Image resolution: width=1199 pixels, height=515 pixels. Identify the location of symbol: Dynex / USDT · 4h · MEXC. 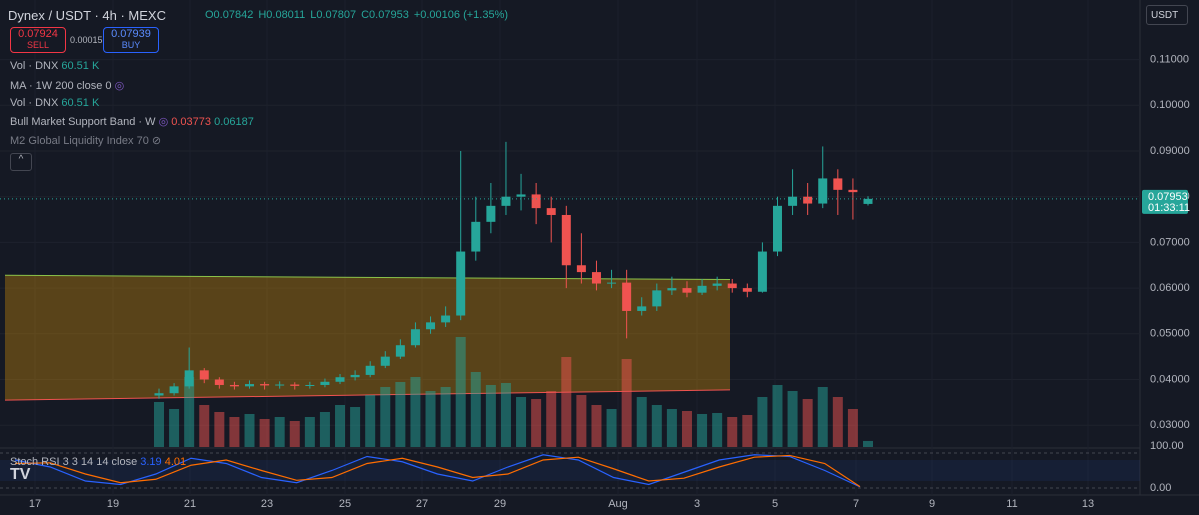
(87, 15).